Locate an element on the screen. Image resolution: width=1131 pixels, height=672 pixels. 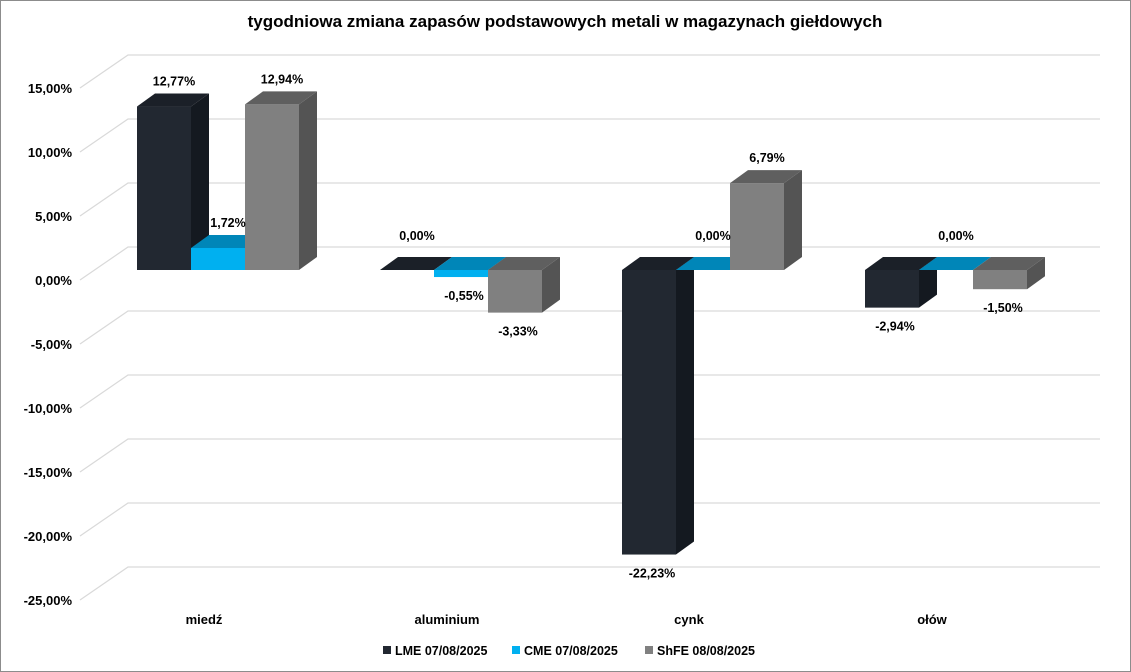
y-tick-label: -20,00% is located at coordinates (48, 536).